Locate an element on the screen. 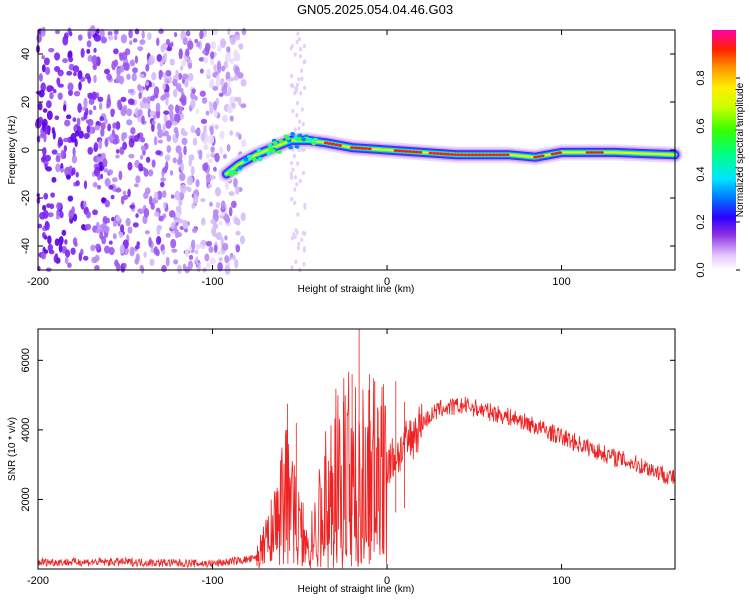 The height and width of the screenshot is (600, 750). colorbar-tick-label: 0.0 is located at coordinates (701, 269).